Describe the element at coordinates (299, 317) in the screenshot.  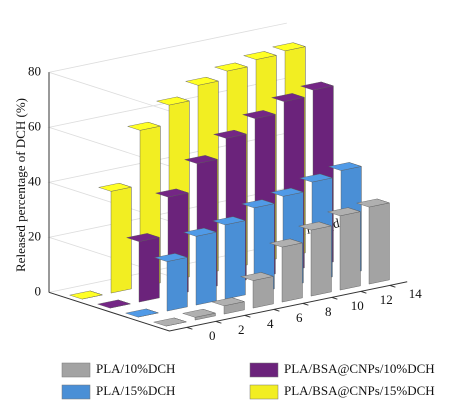
I see `x-tick-label: 6` at that location.